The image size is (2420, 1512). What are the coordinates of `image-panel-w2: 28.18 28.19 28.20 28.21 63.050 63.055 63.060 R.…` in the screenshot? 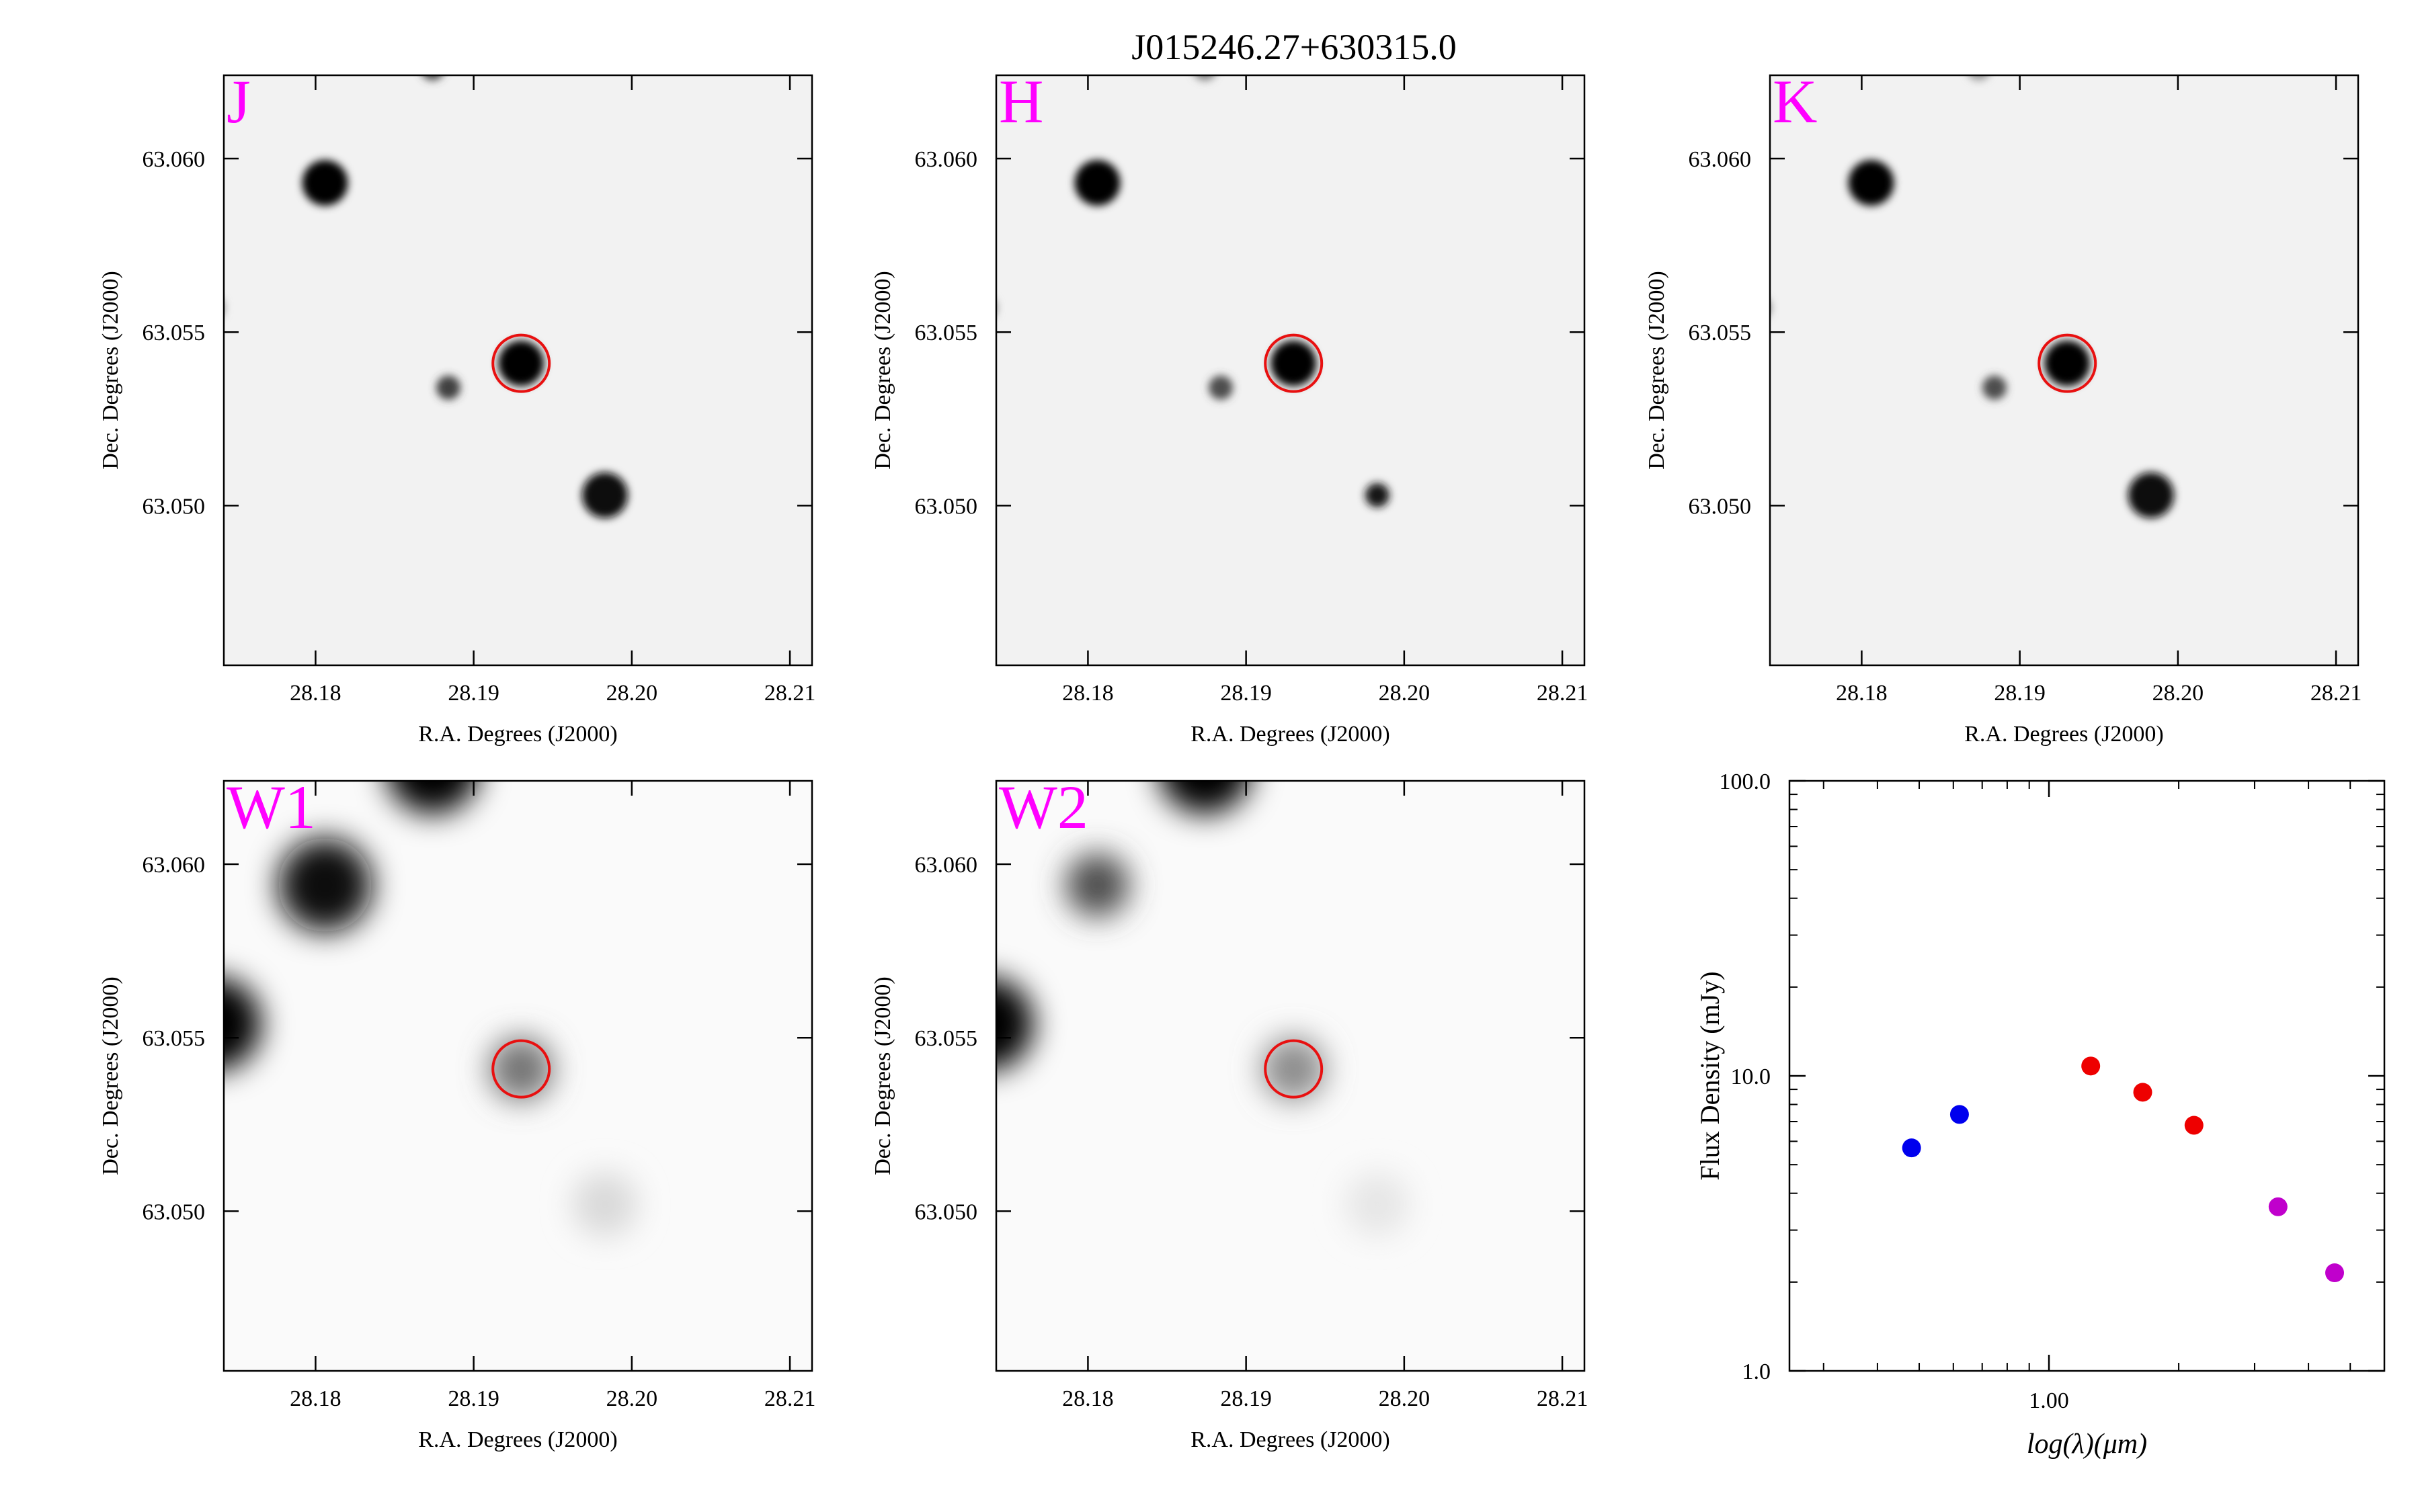 It's located at (1229, 1113).